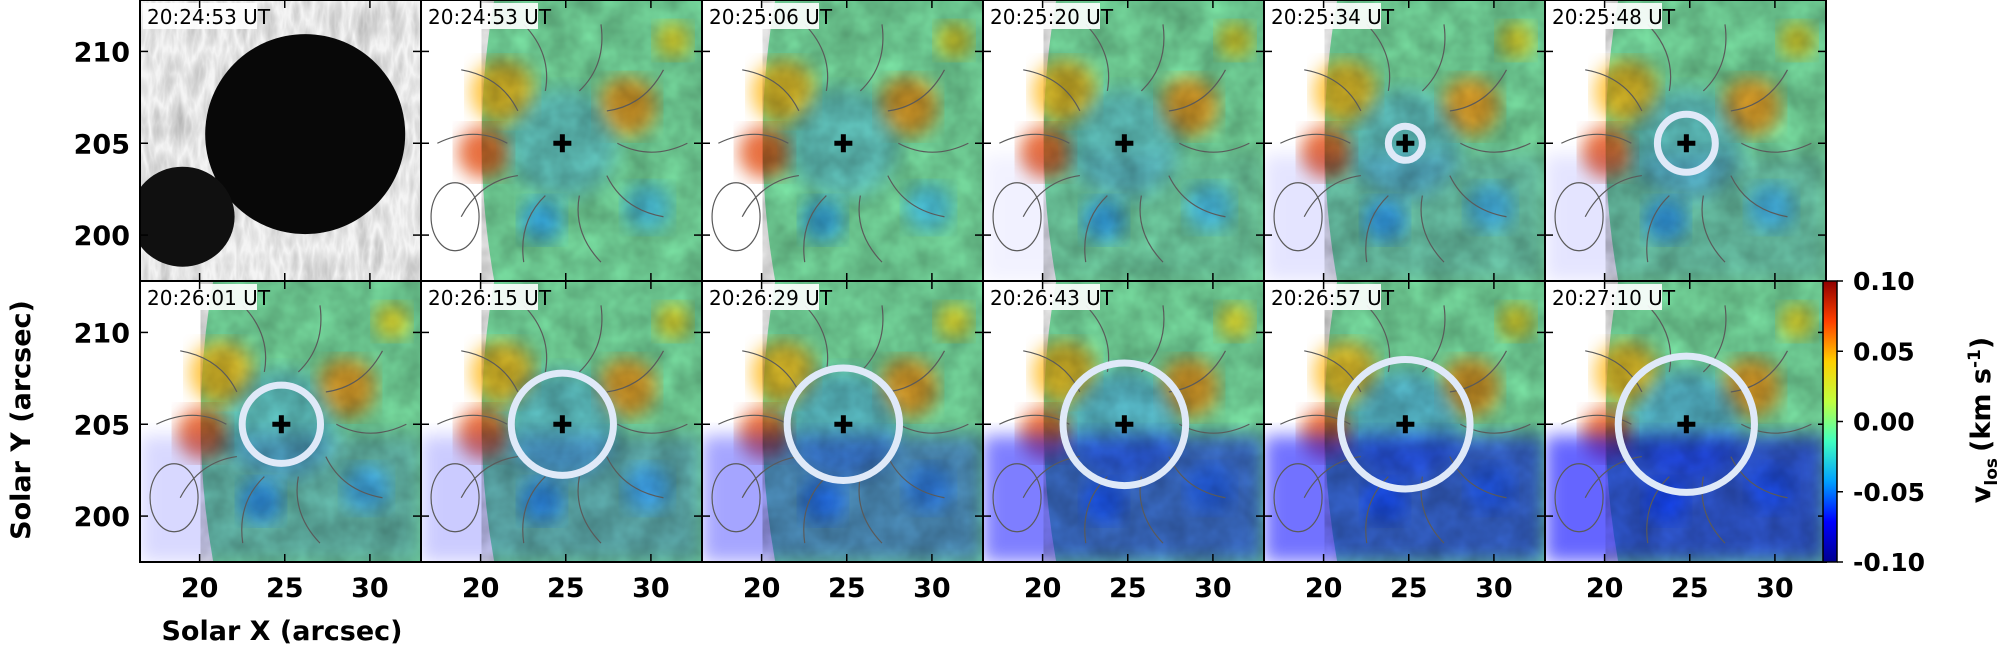  What do you see at coordinates (102, 52) in the screenshot?
I see `y-tick-label: 210` at bounding box center [102, 52].